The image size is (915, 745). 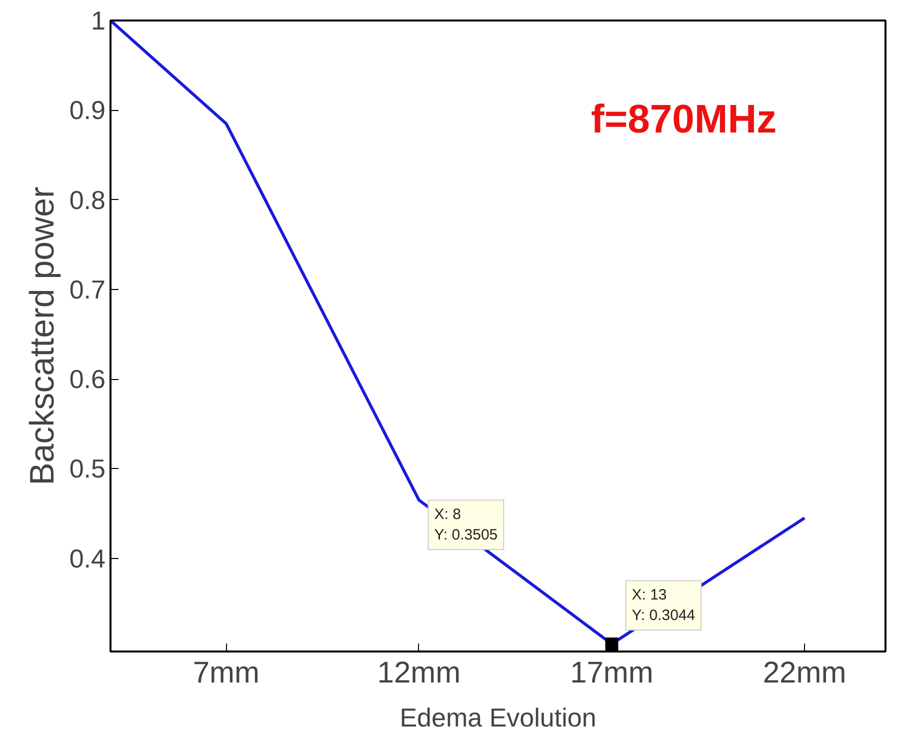 What do you see at coordinates (87, 110) in the screenshot?
I see `y-tick-label: 0.9` at bounding box center [87, 110].